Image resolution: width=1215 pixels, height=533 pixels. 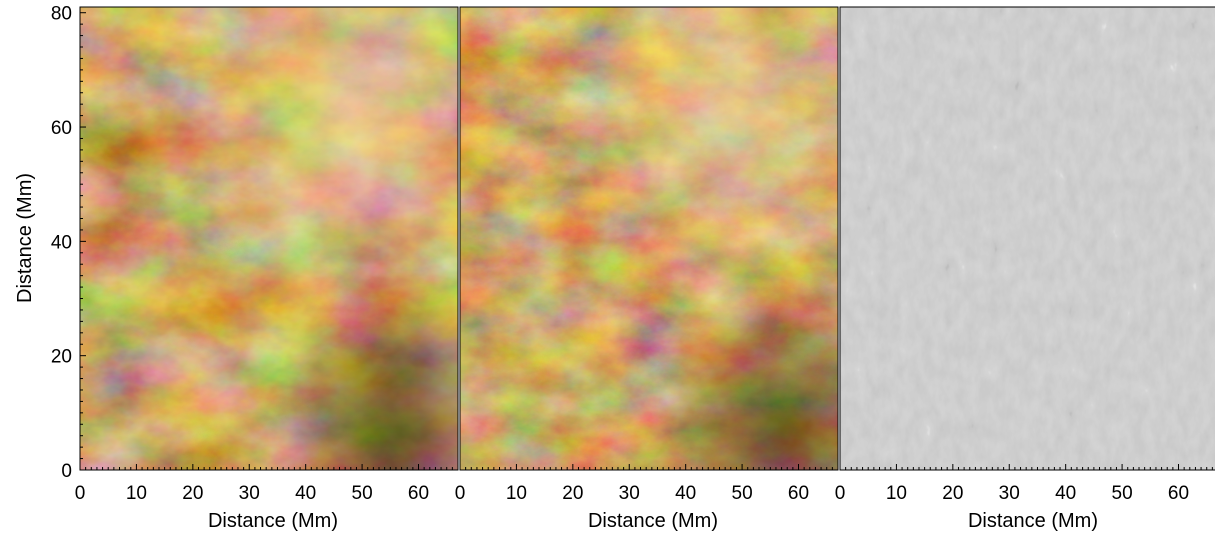 I want to click on y-tick-label: 60, so click(x=61, y=128).